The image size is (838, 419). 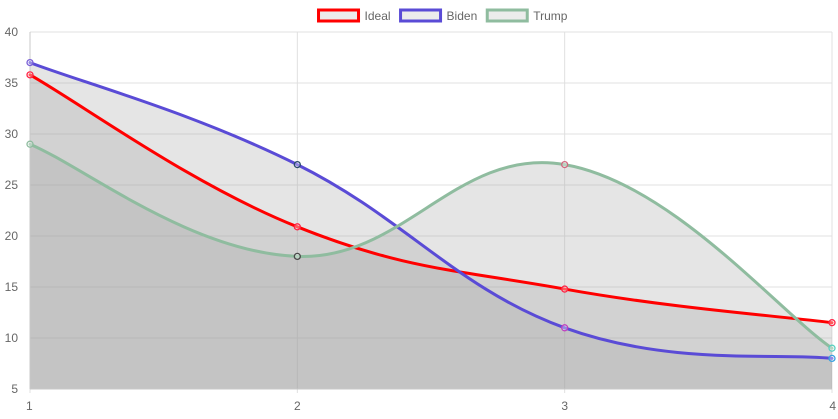 I want to click on legend: Ideal Biden Trump, so click(x=442, y=15).